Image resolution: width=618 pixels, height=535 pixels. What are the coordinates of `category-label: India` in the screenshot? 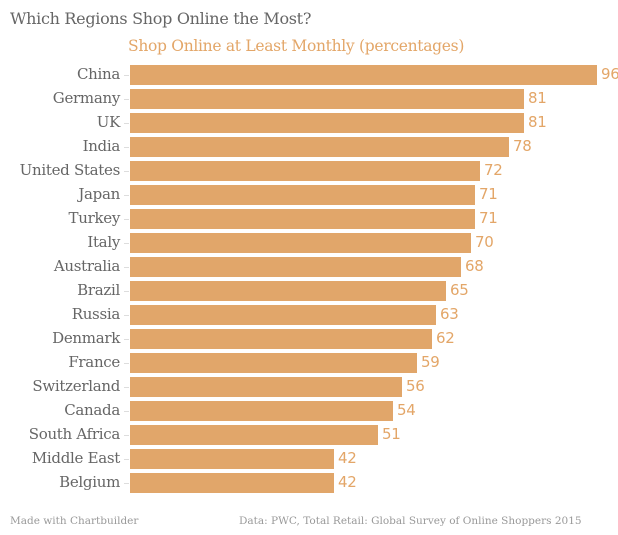 It's located at (101, 146).